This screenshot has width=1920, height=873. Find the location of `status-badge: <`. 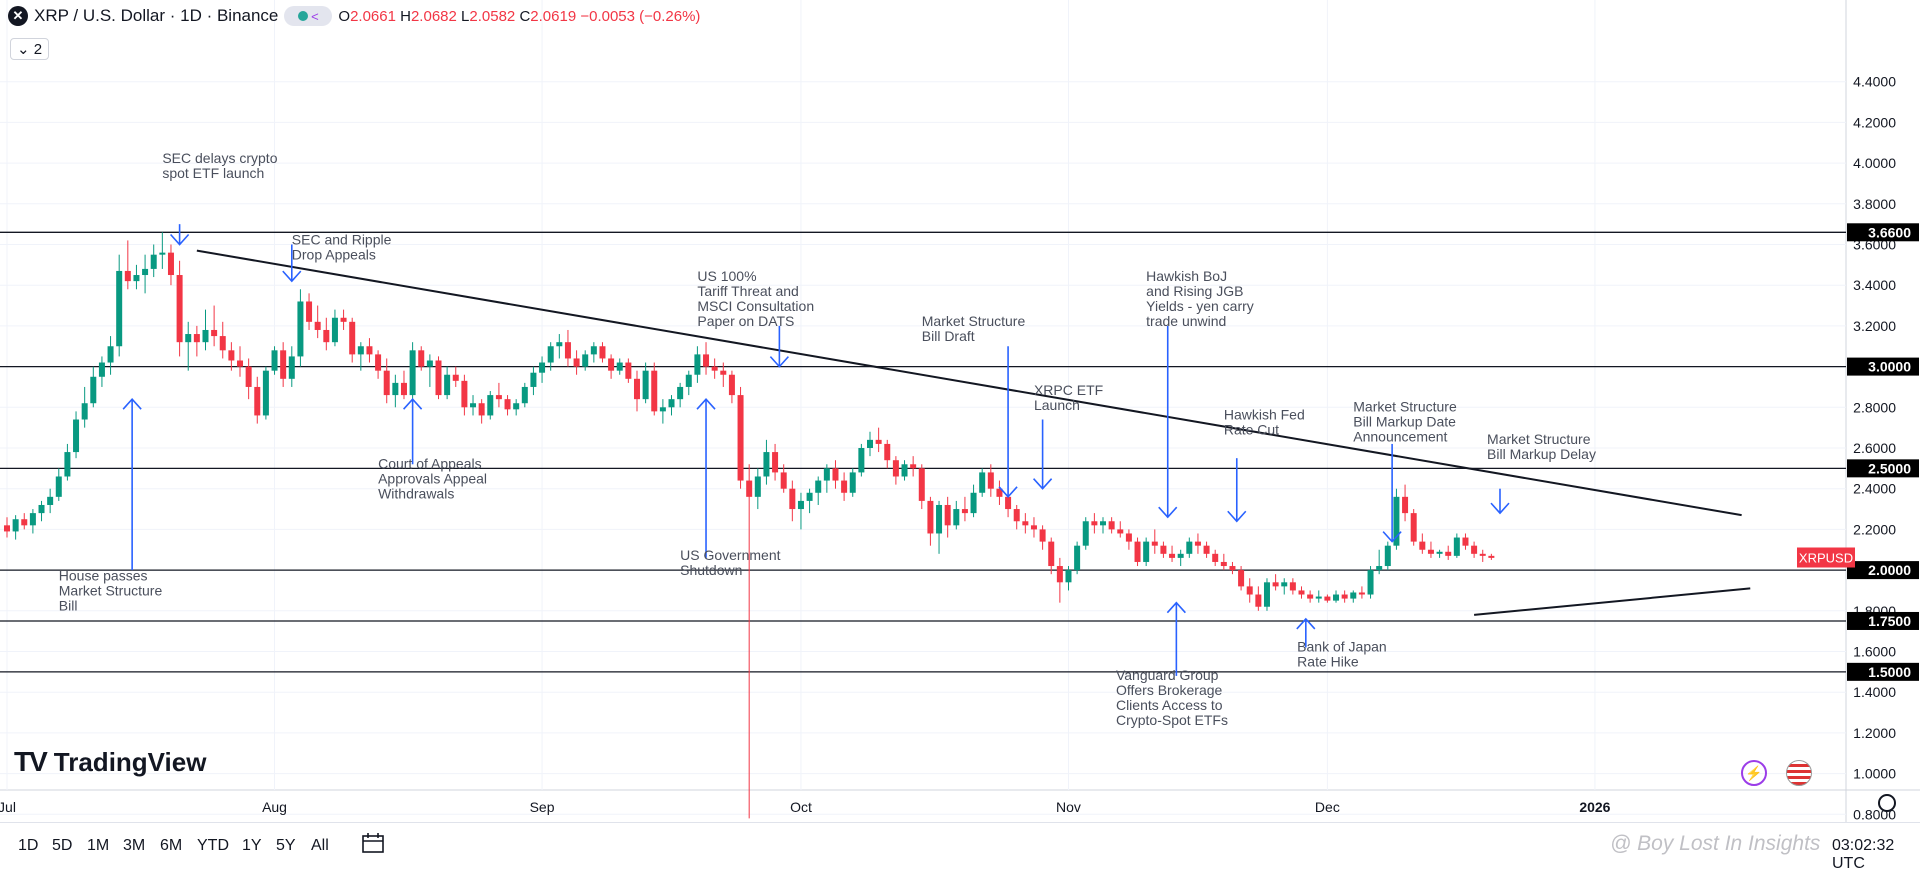

status-badge: < is located at coordinates (308, 16).